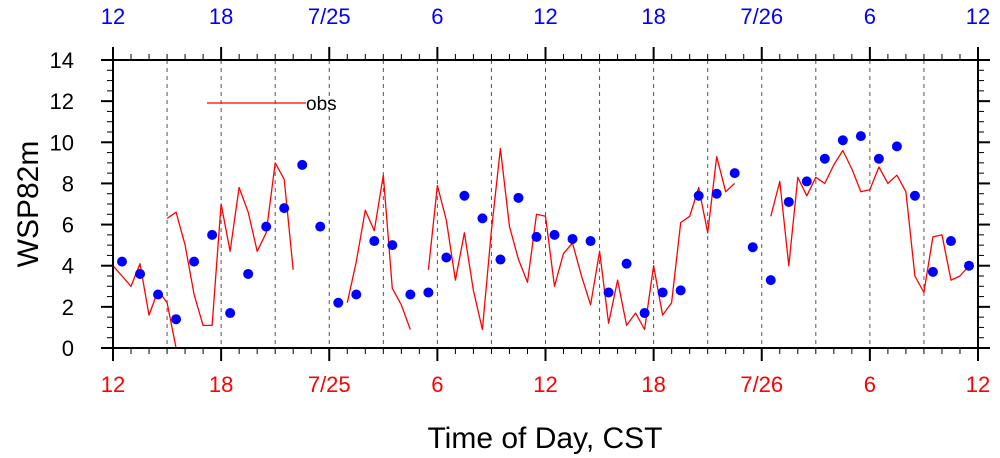  What do you see at coordinates (68, 266) in the screenshot?
I see `y-tick-label: 4` at bounding box center [68, 266].